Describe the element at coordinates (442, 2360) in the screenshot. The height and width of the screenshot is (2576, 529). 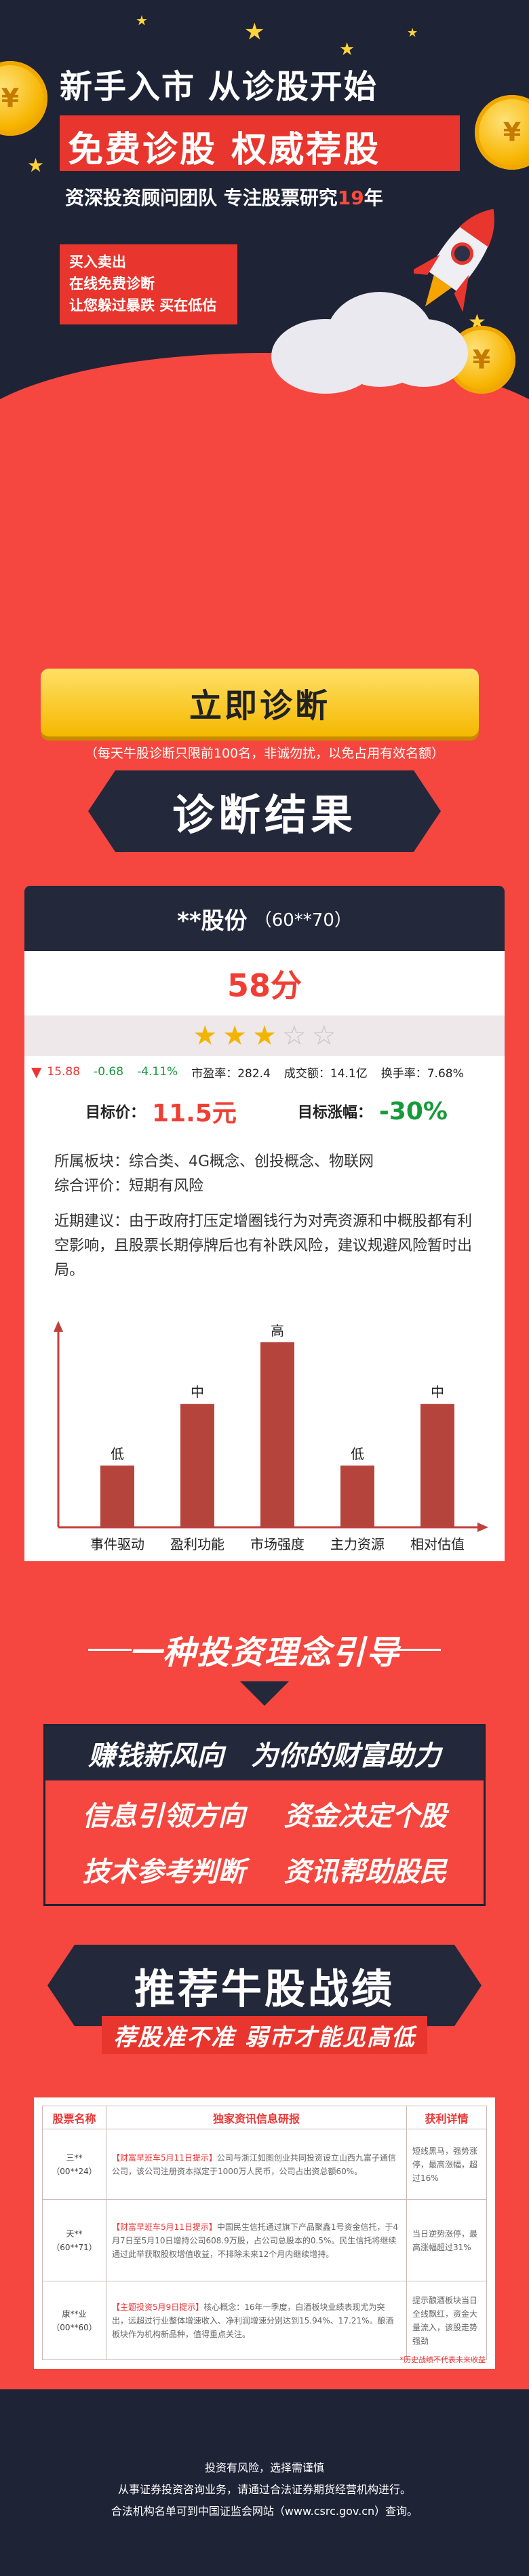
I see `table-footnote: *历史战绩不代表未来收益` at that location.